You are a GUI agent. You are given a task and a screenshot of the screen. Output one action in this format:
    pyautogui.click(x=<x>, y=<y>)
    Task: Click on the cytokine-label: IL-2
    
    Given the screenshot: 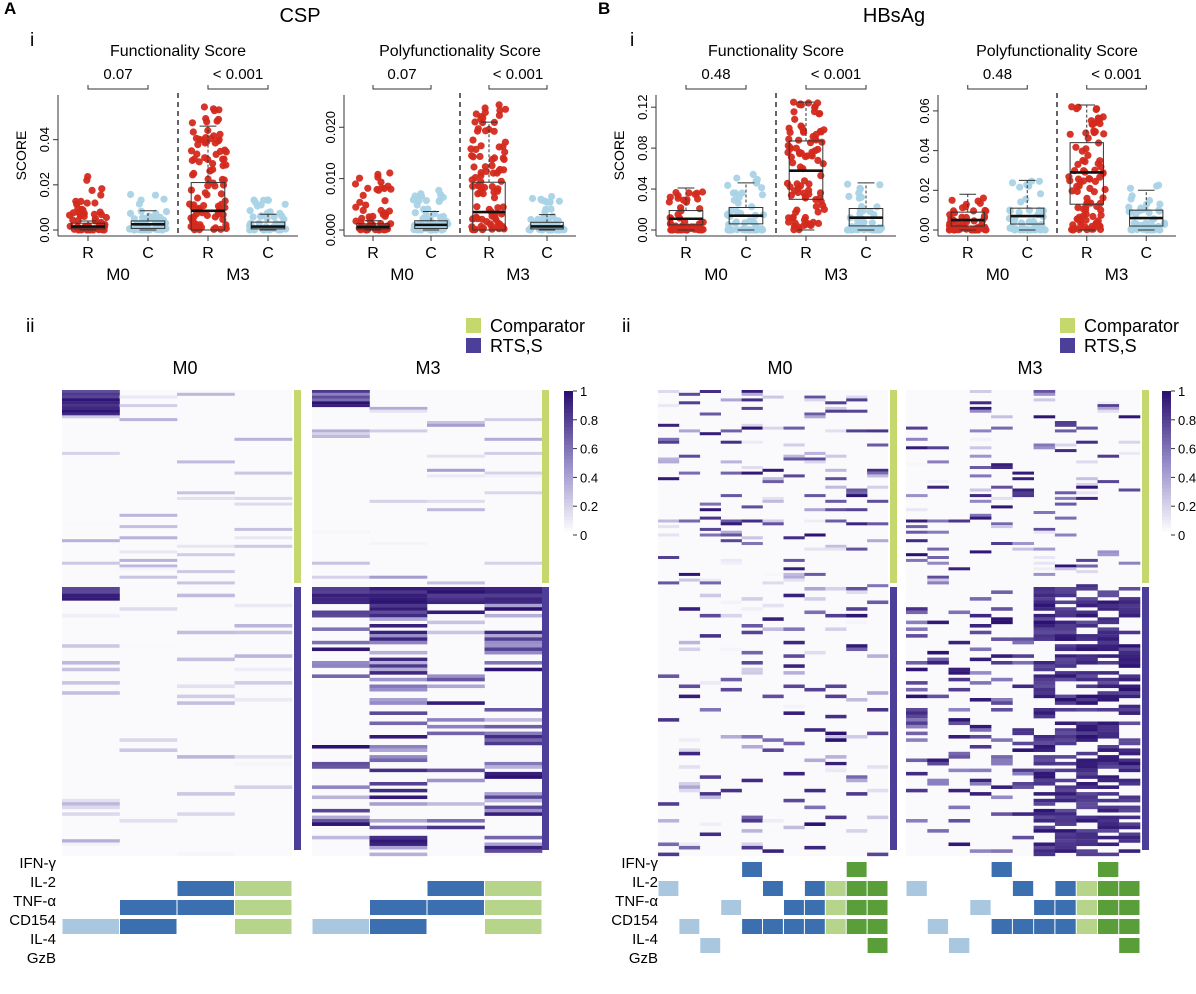 What is the action you would take?
    pyautogui.click(x=43, y=882)
    